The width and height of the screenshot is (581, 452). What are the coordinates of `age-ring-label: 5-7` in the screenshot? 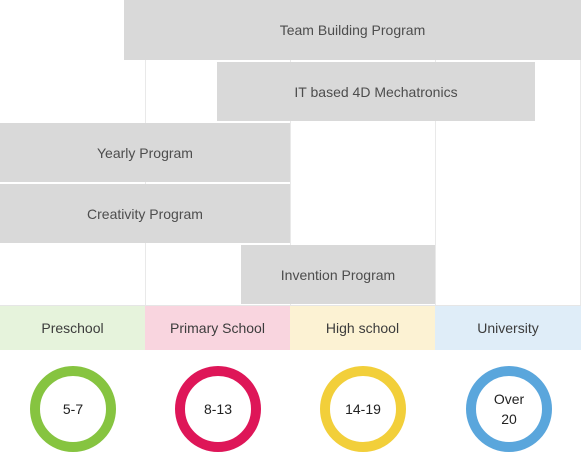 It's located at (73, 409).